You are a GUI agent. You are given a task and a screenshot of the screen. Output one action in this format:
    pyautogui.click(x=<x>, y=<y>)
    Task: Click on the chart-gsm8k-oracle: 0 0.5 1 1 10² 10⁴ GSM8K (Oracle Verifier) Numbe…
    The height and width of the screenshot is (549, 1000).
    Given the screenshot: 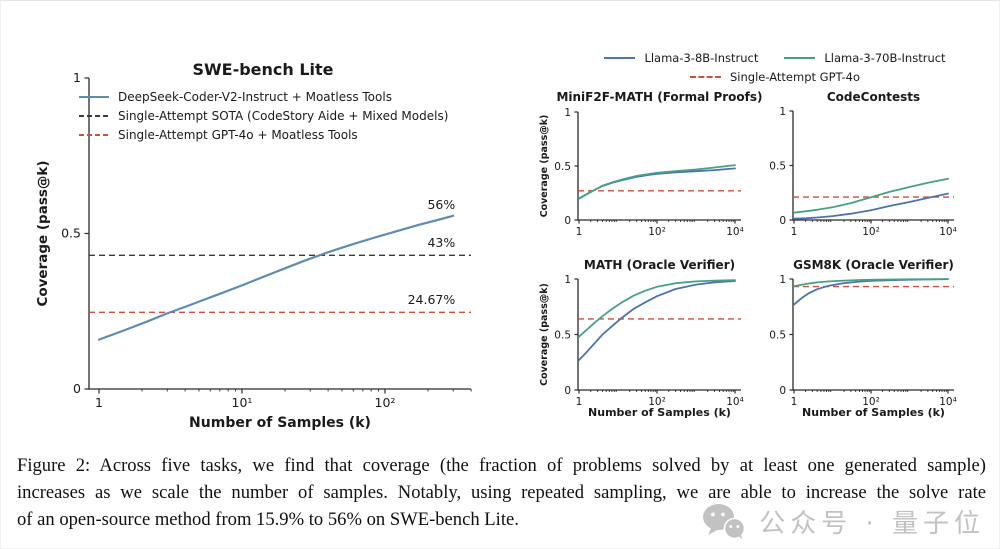 What is the action you would take?
    pyautogui.click(x=877, y=346)
    